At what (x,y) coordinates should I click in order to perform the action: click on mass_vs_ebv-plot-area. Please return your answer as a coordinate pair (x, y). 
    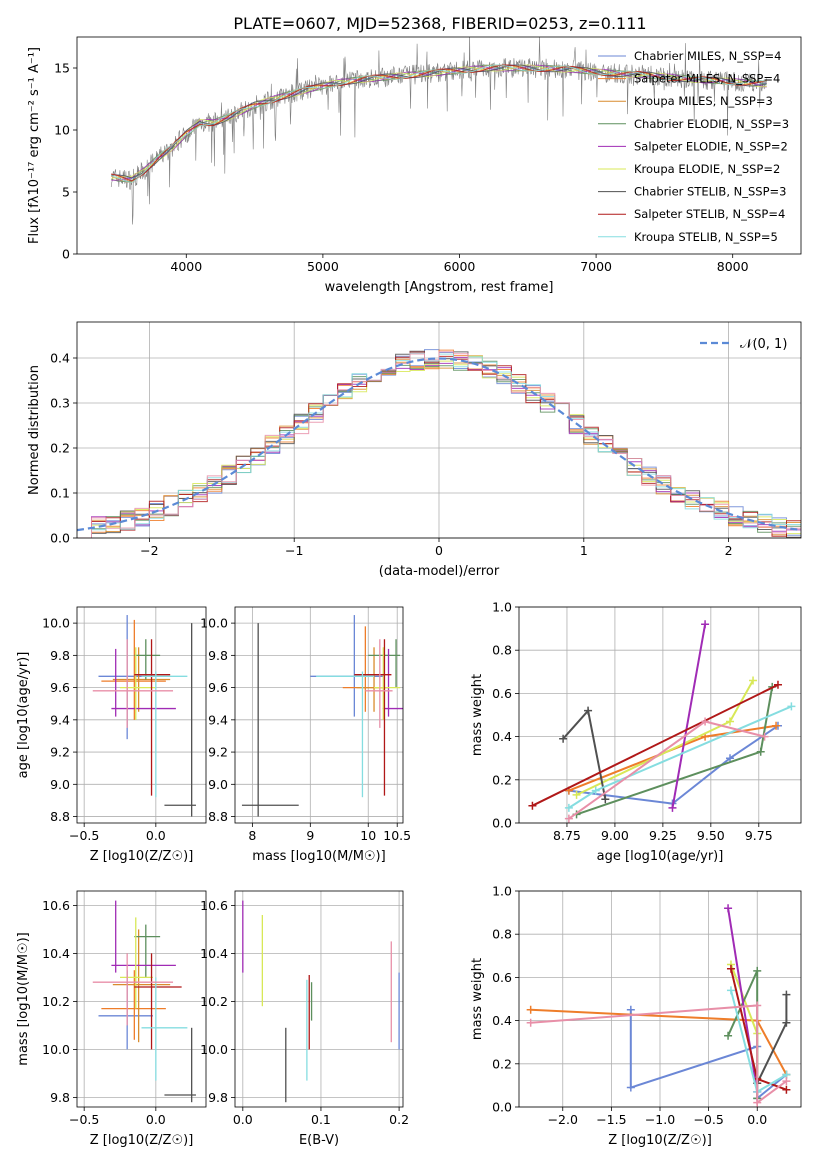
    Looking at the image, I should click on (321, 1001).